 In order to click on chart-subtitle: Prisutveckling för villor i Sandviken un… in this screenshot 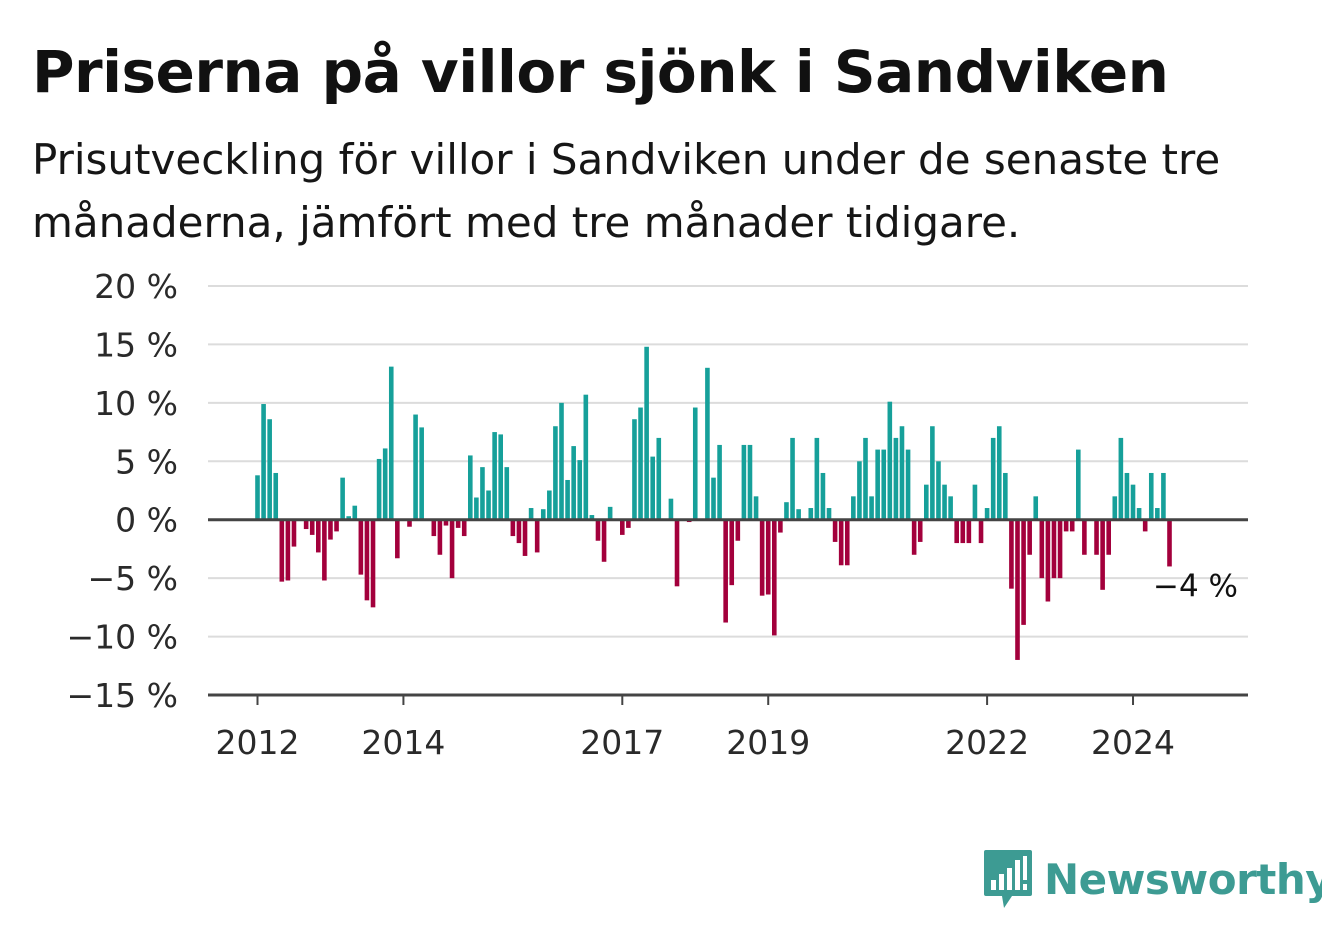, I will do `click(626, 191)`.